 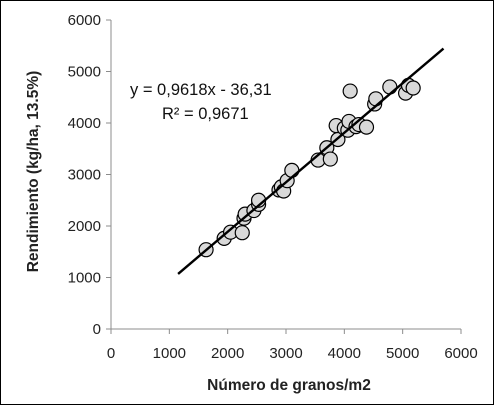 I want to click on y-tick-label: 3000, so click(x=84, y=175).